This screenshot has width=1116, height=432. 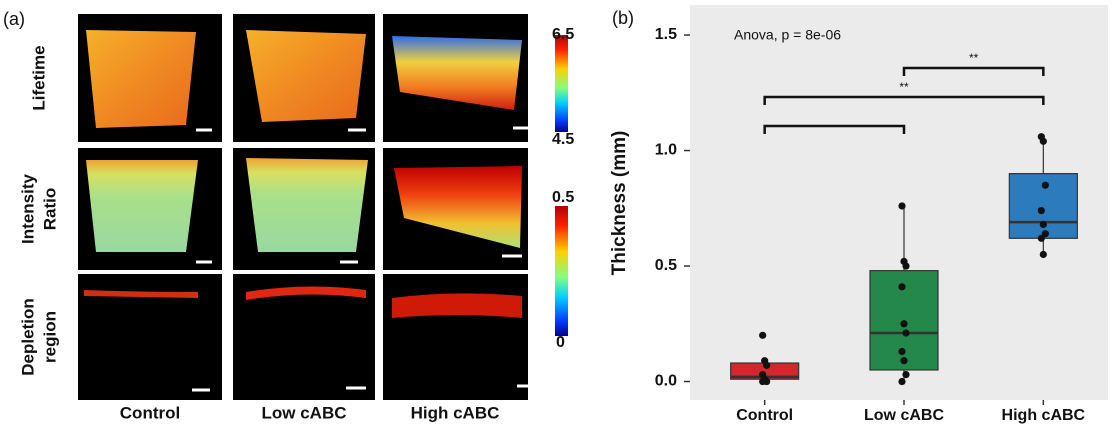 I want to click on row-label: region, so click(x=49, y=337).